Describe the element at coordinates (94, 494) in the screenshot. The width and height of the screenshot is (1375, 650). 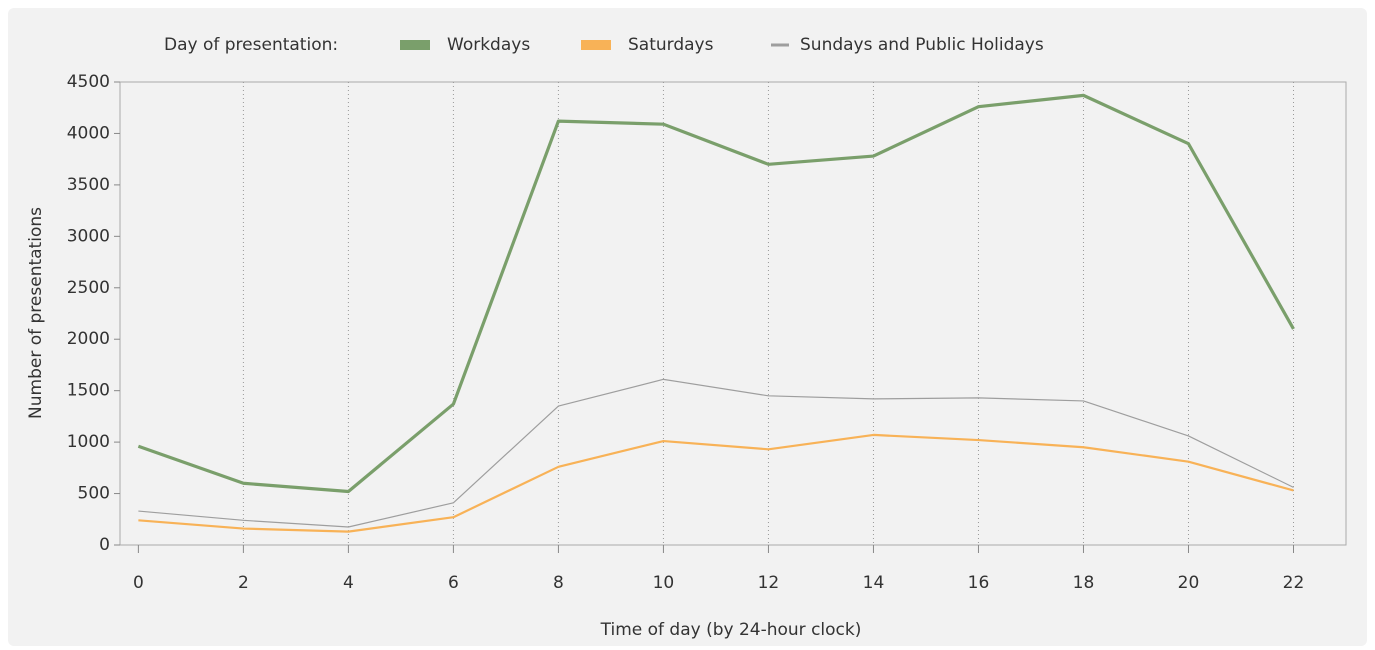
I see `y-tick-label: 500` at that location.